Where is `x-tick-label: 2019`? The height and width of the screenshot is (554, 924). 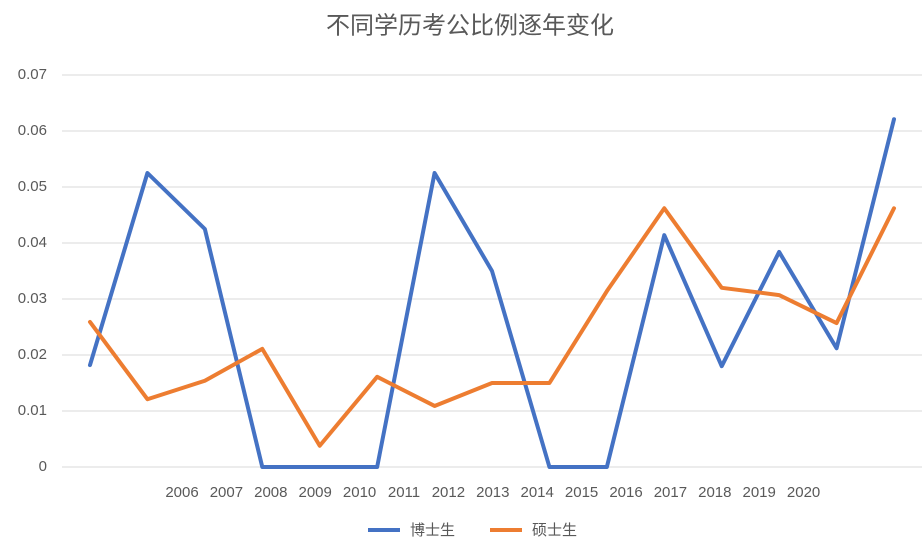
x-tick-label: 2019 is located at coordinates (759, 492).